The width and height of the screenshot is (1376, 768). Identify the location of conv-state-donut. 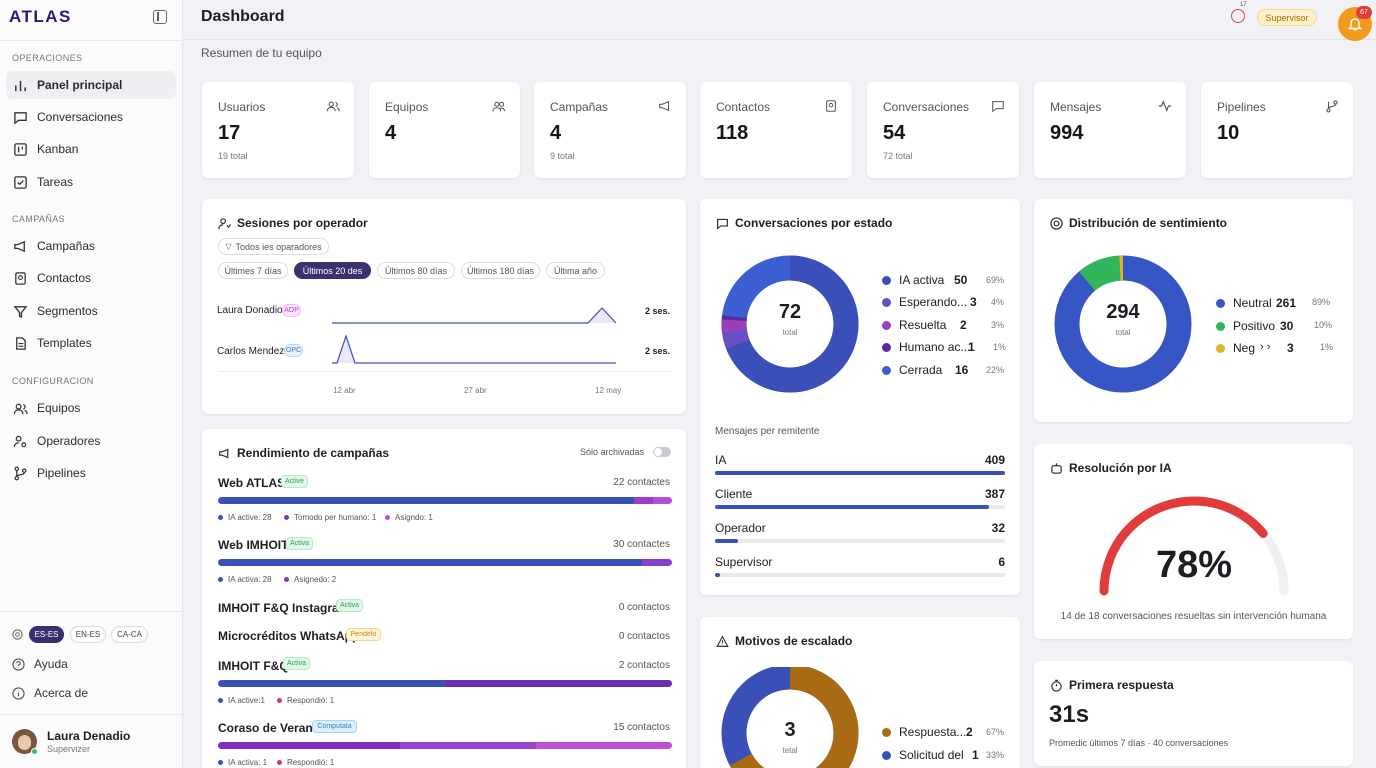
(790, 324).